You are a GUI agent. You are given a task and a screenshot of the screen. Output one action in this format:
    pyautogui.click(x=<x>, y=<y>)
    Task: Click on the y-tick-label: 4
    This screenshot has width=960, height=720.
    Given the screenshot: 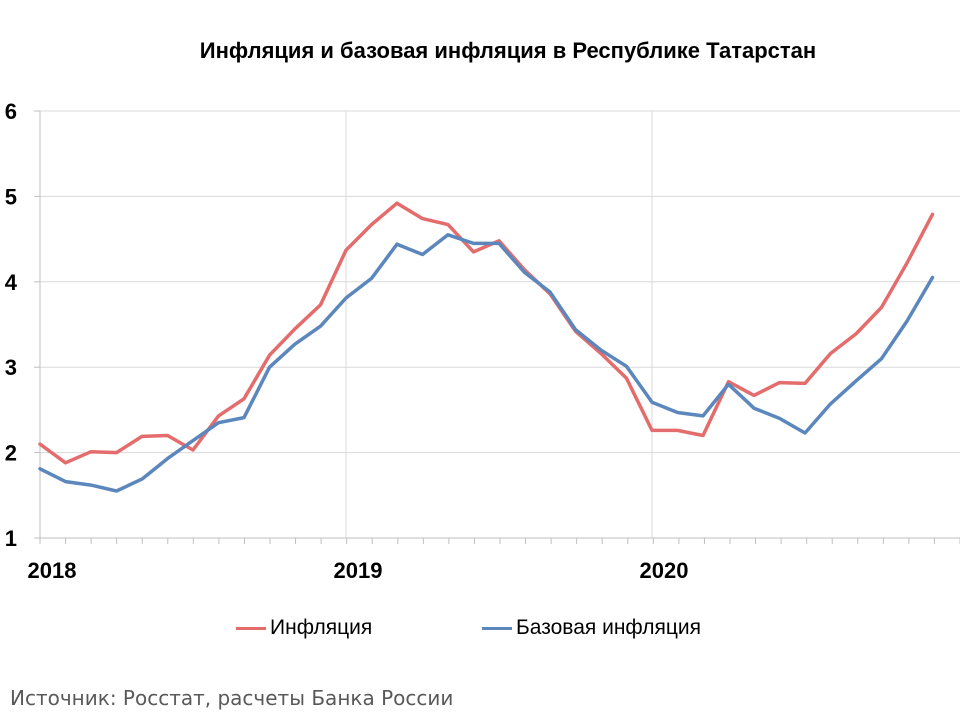 What is the action you would take?
    pyautogui.click(x=11, y=282)
    